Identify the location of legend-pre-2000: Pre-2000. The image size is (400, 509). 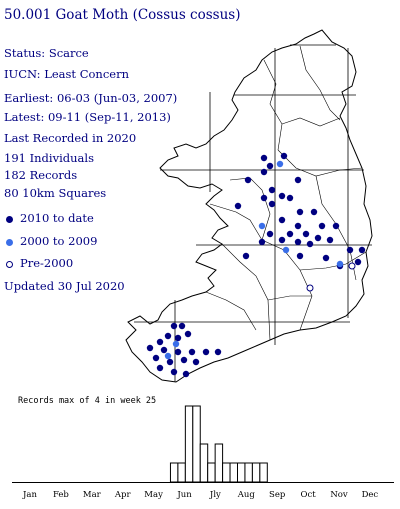
(39, 263).